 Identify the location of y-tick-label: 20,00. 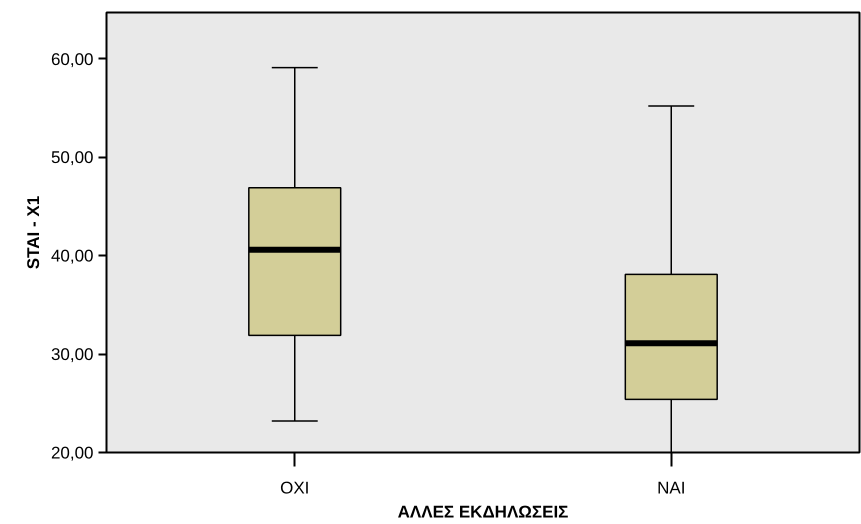
(72, 453).